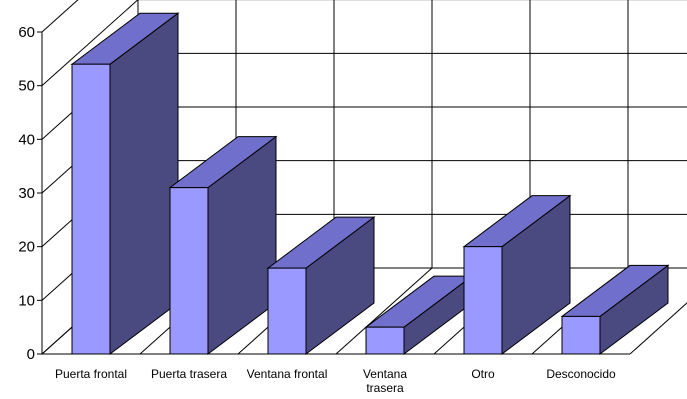 The image size is (687, 399). What do you see at coordinates (385, 387) in the screenshot?
I see `x-tick-label-line: trasera` at bounding box center [385, 387].